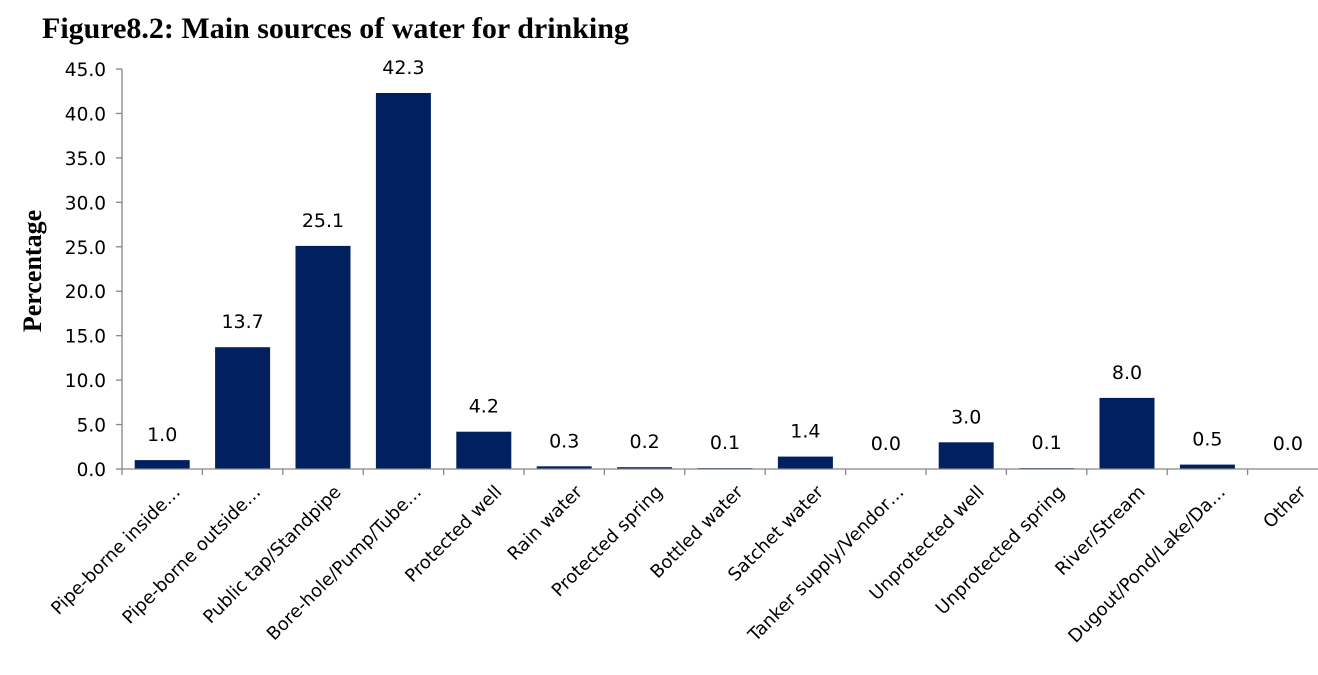 The image size is (1318, 675). I want to click on y-tick-label: 40.0, so click(85, 114).